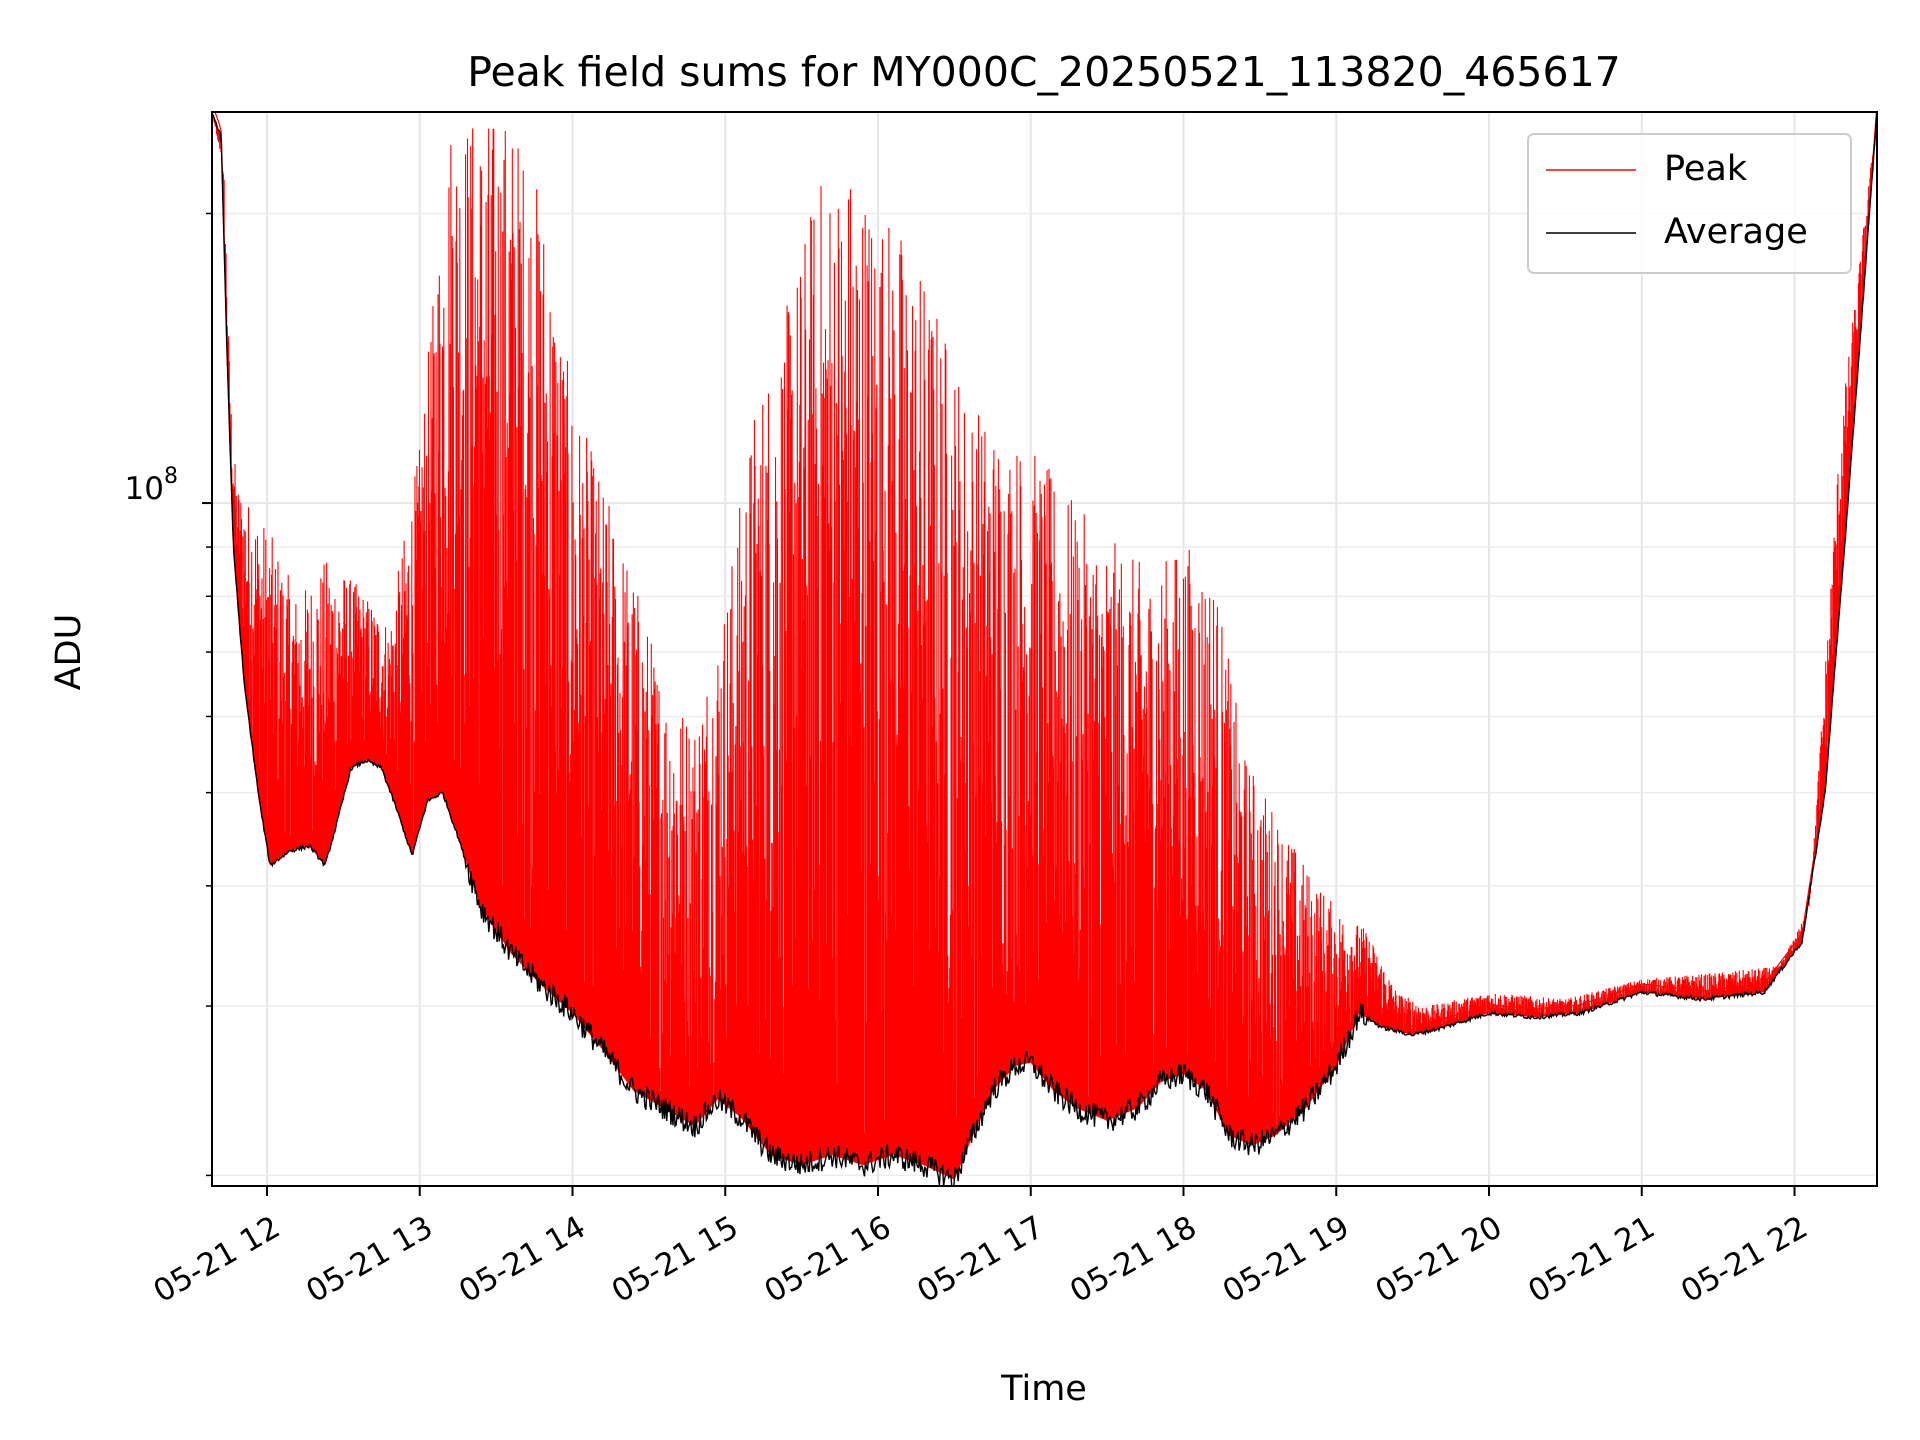 The height and width of the screenshot is (1440, 1920). What do you see at coordinates (1438, 1259) in the screenshot?
I see `x-tick-label: 05-21 20` at bounding box center [1438, 1259].